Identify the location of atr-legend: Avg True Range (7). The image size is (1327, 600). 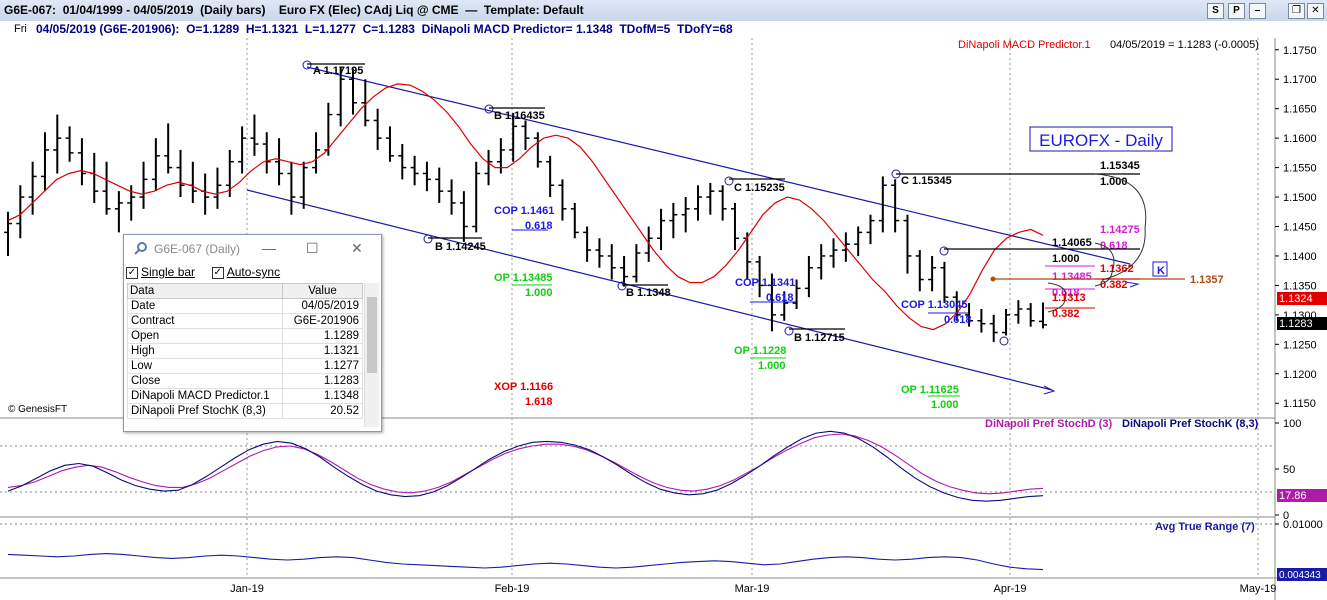
(1205, 527).